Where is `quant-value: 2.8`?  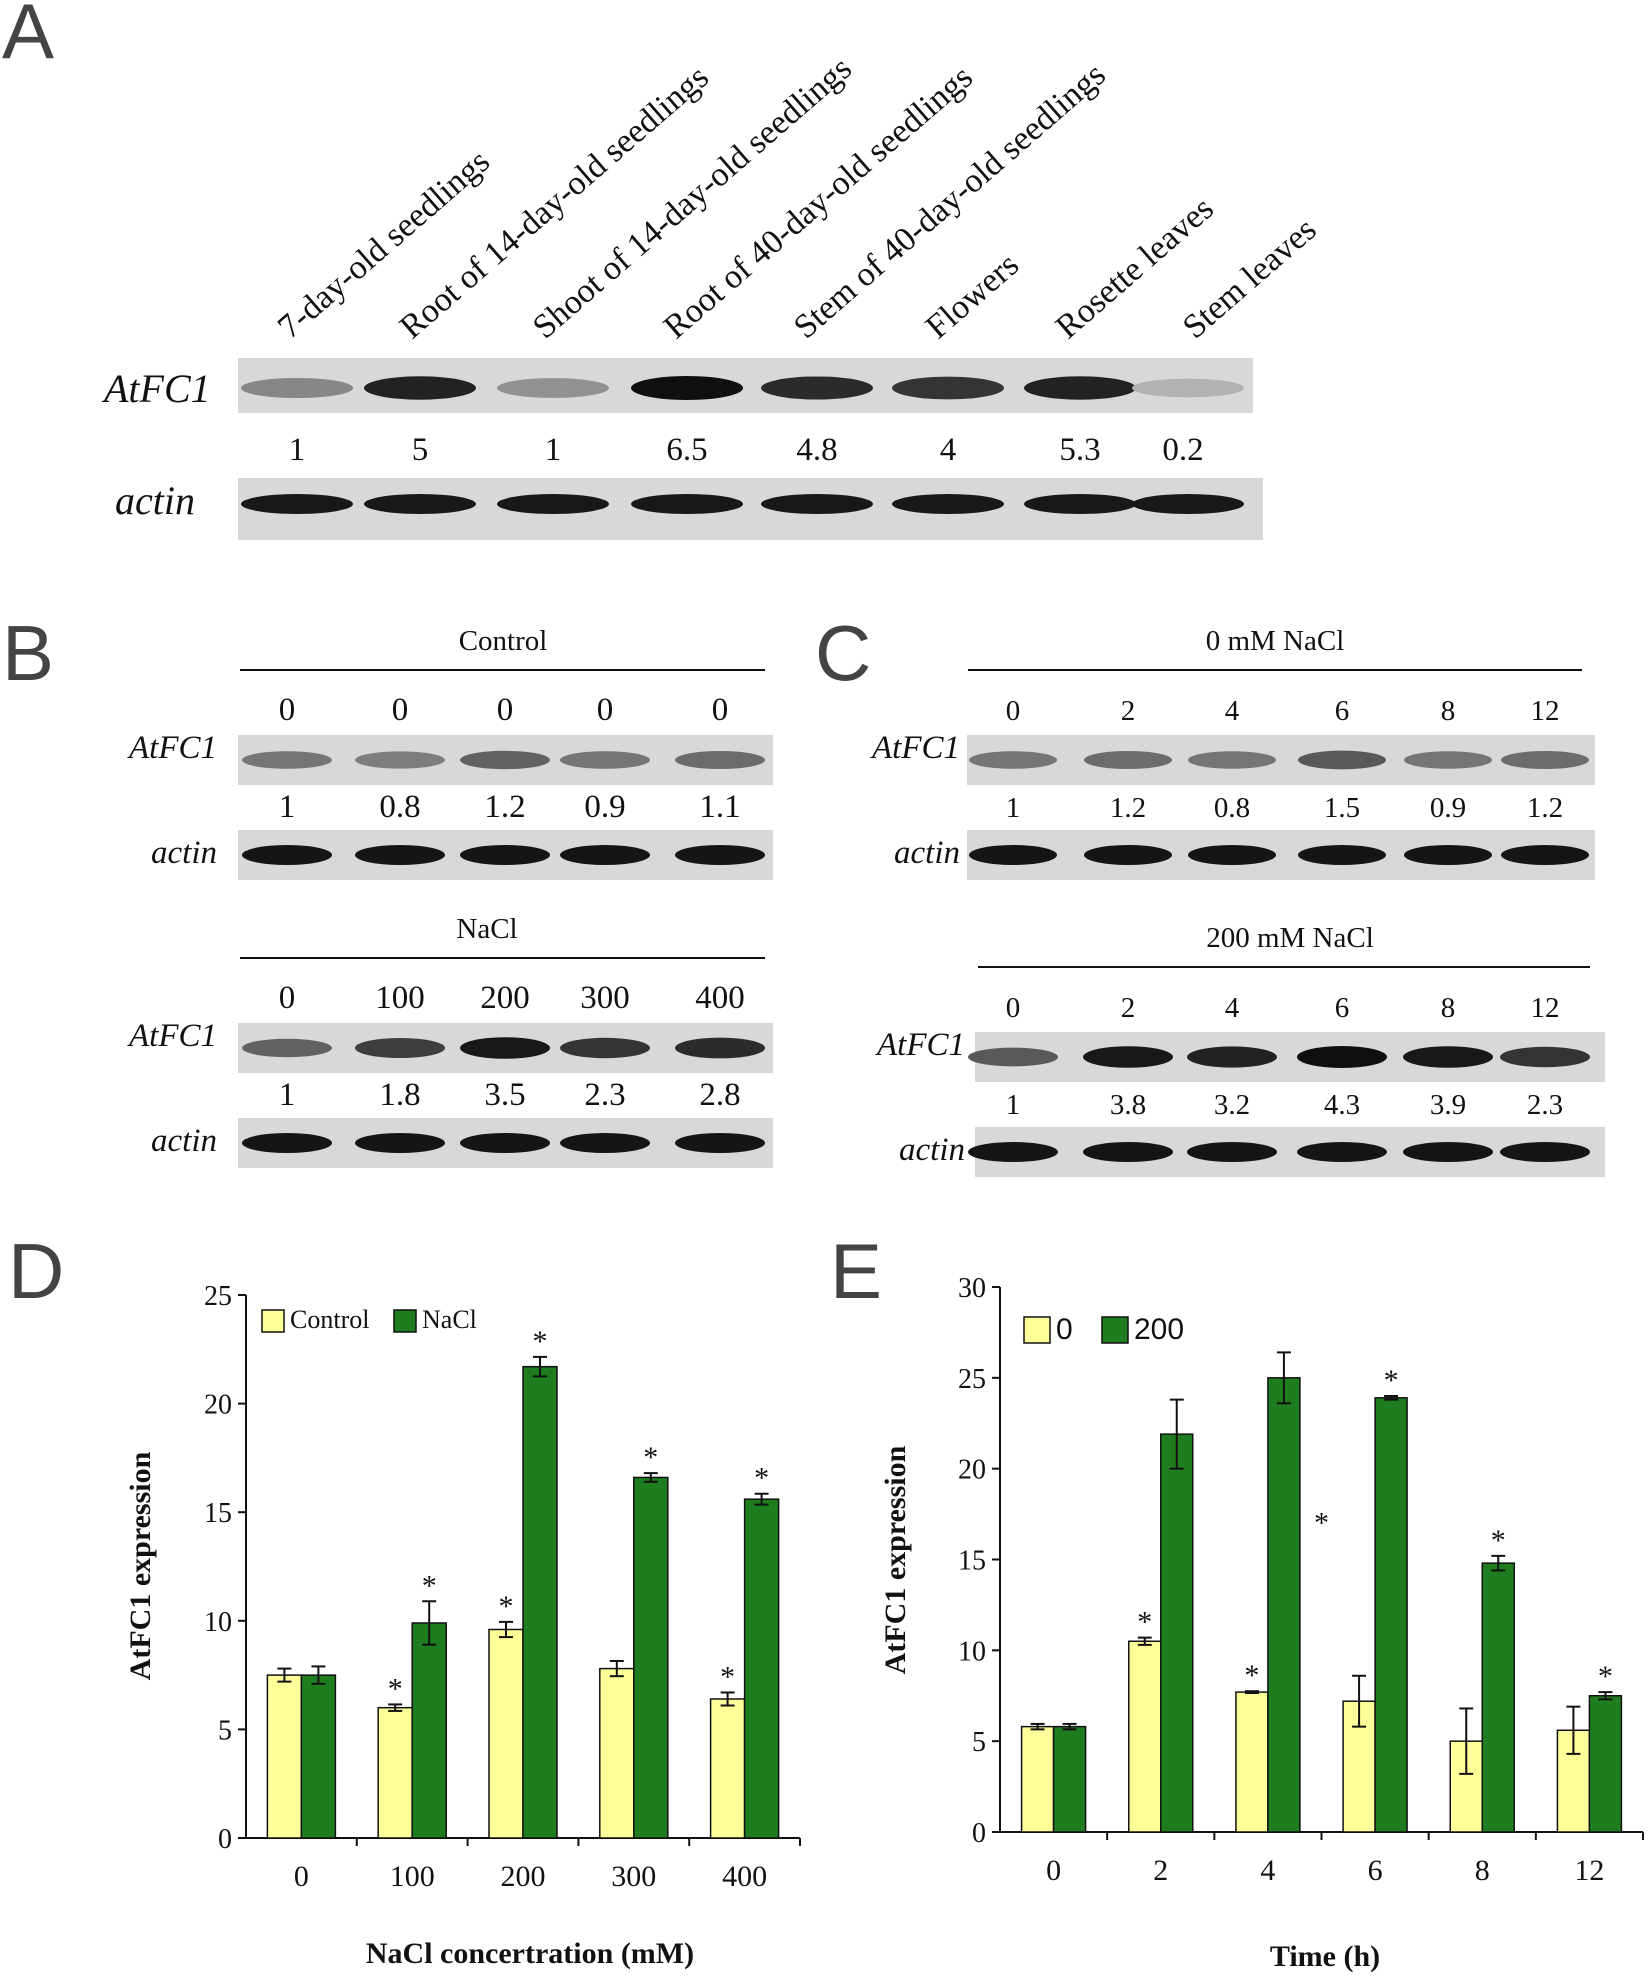
quant-value: 2.8 is located at coordinates (719, 1095).